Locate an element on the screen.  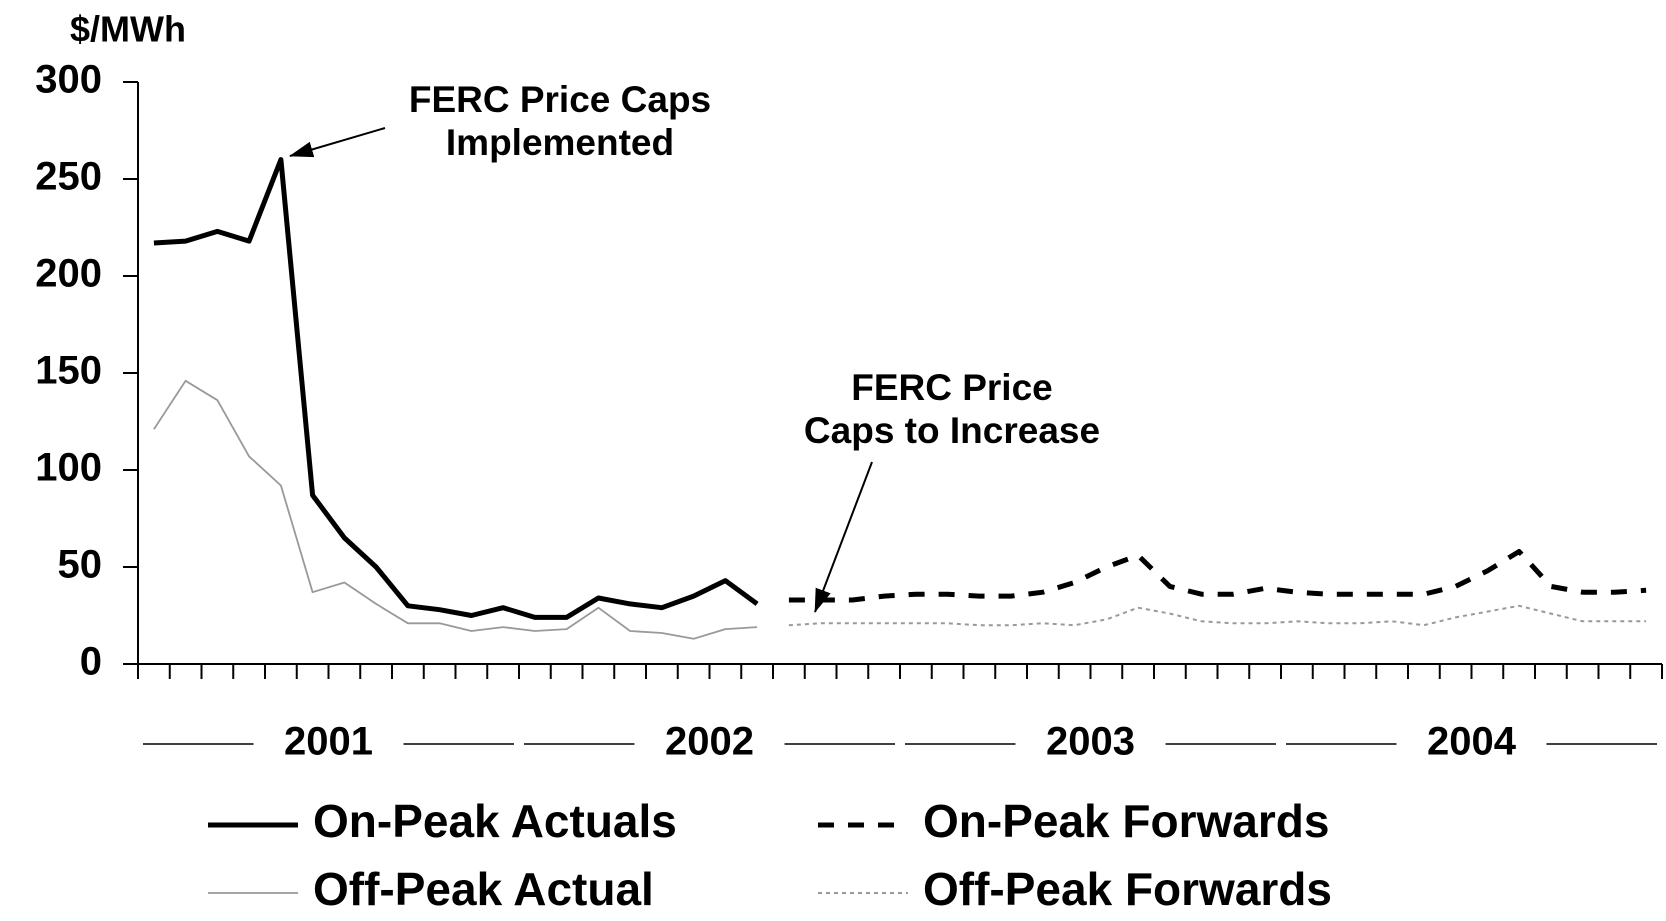
legend-label: Off-Peak Actual is located at coordinates (483, 889).